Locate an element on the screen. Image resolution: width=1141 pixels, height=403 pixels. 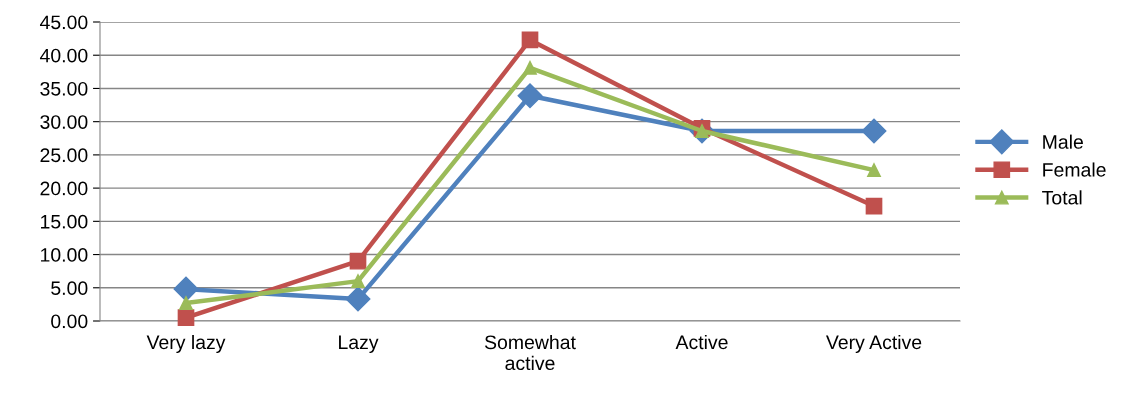
x-tick-label: Lazy is located at coordinates (359, 344).